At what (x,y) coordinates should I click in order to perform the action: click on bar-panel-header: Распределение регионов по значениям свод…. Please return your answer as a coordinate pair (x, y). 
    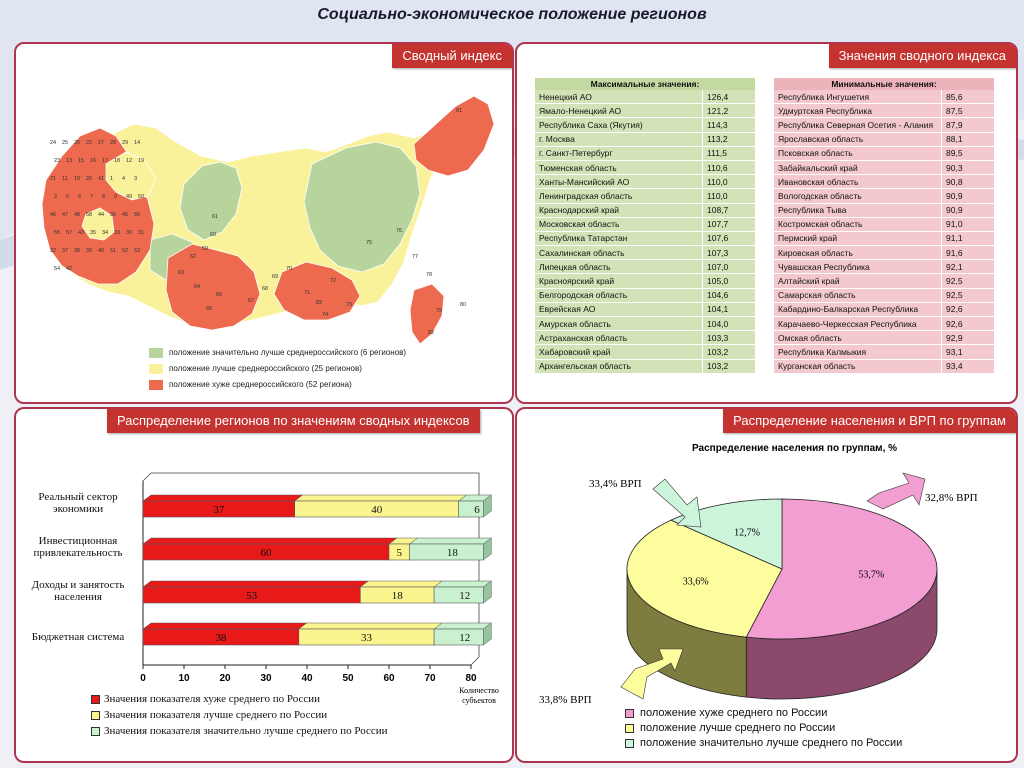
    Looking at the image, I should click on (293, 421).